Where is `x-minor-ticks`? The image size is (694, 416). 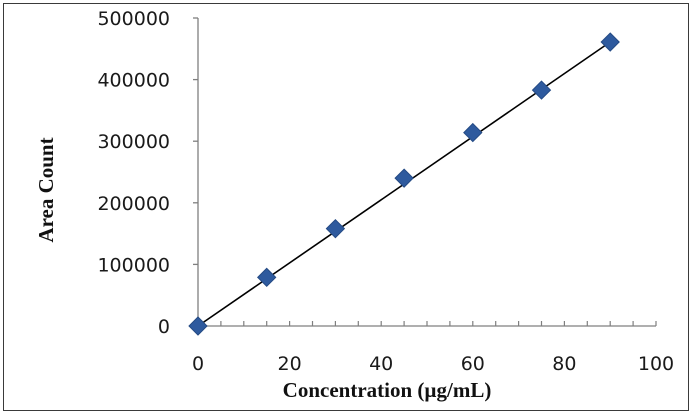
x-minor-ticks is located at coordinates (438, 323).